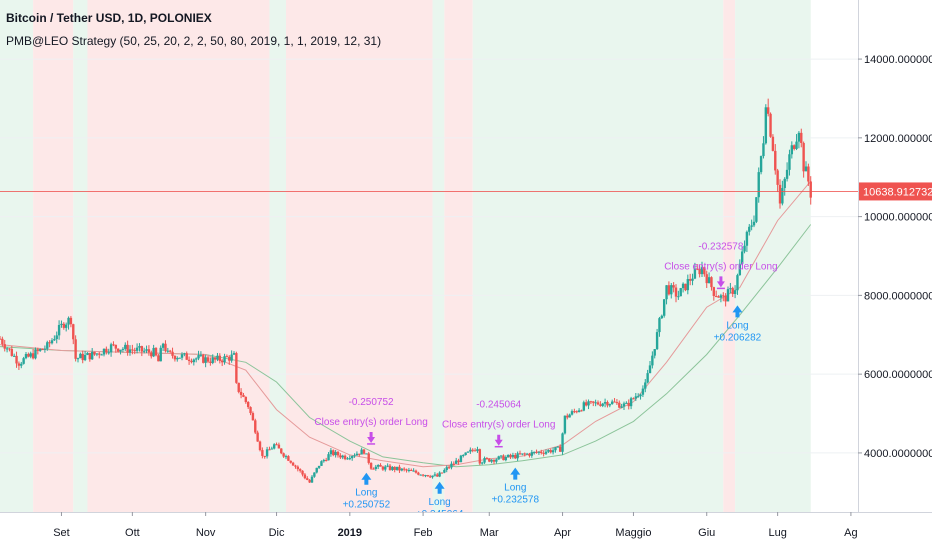  Describe the element at coordinates (498, 425) in the screenshot. I see `close-entry-label: Close entry(s) order Long` at that location.